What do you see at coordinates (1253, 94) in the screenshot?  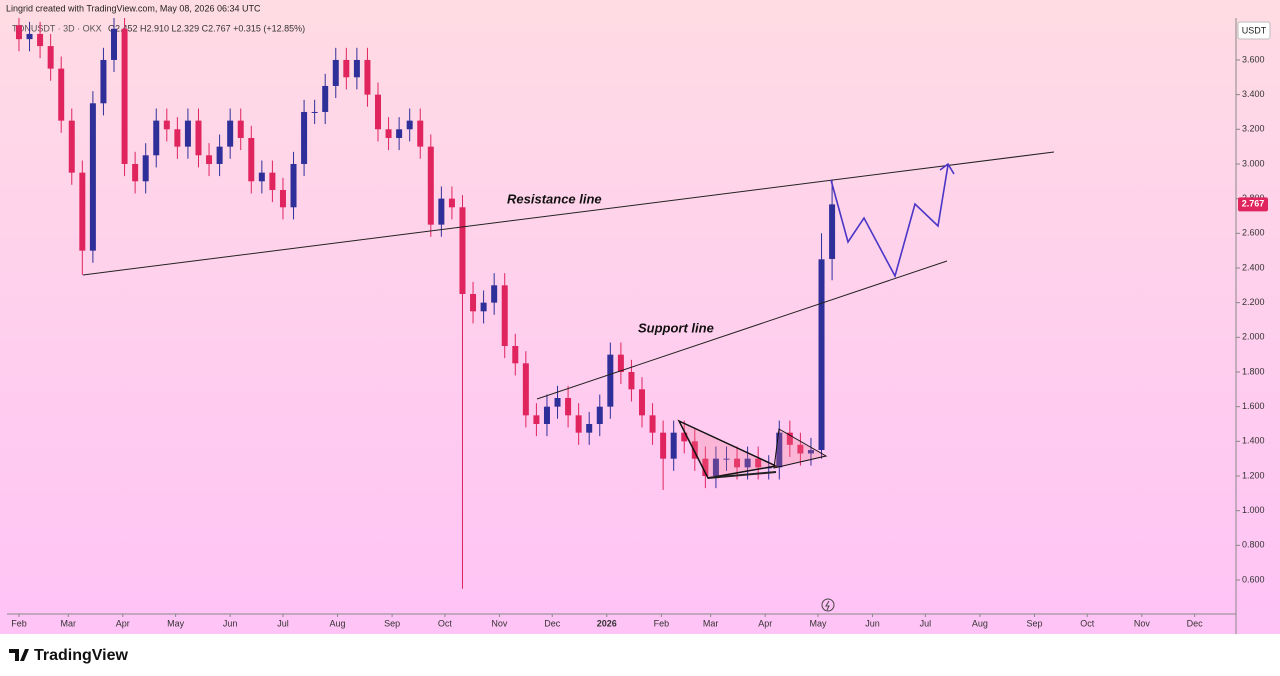 I see `y-tick-label: 3.400` at bounding box center [1253, 94].